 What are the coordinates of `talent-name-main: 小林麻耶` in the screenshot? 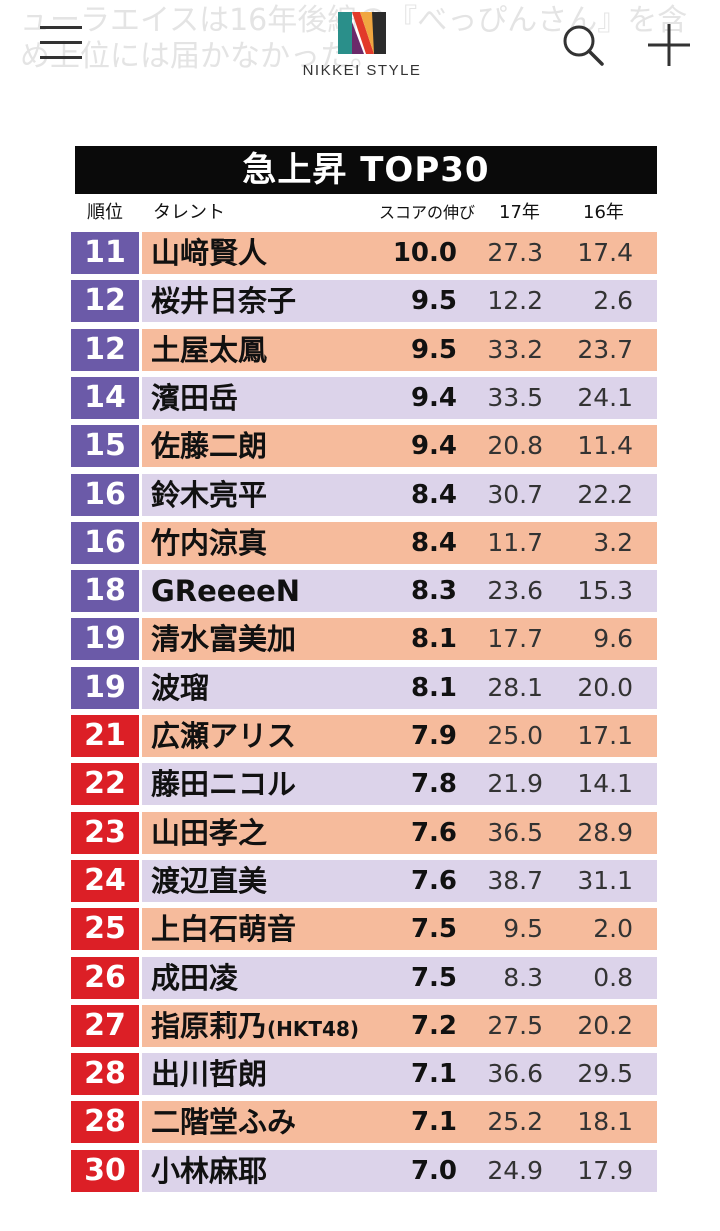 It's located at (209, 1170).